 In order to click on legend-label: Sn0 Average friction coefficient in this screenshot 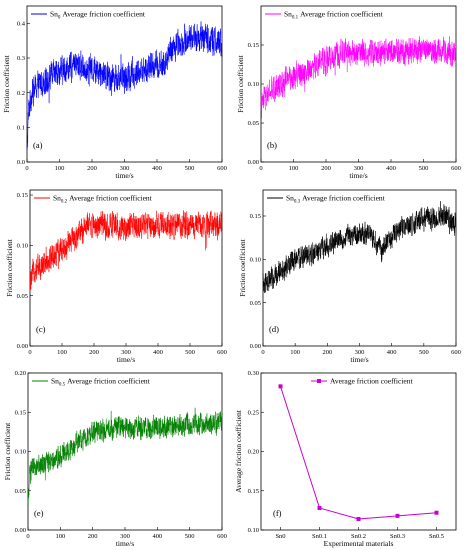, I will do `click(98, 15)`.